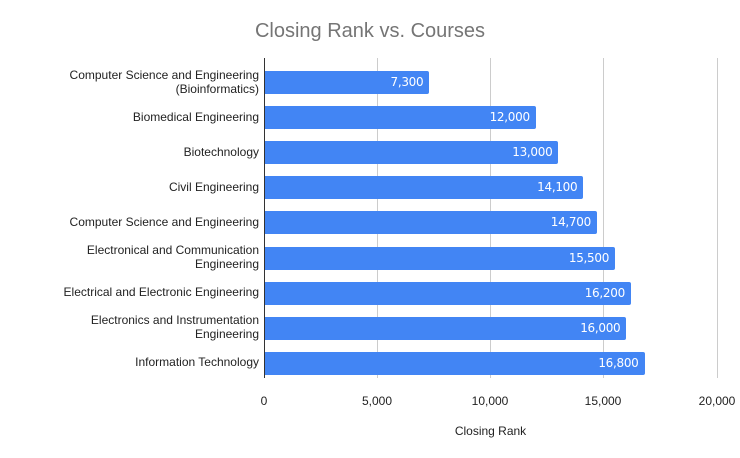  I want to click on chart-title: Closing Rank vs. Courses, so click(370, 31).